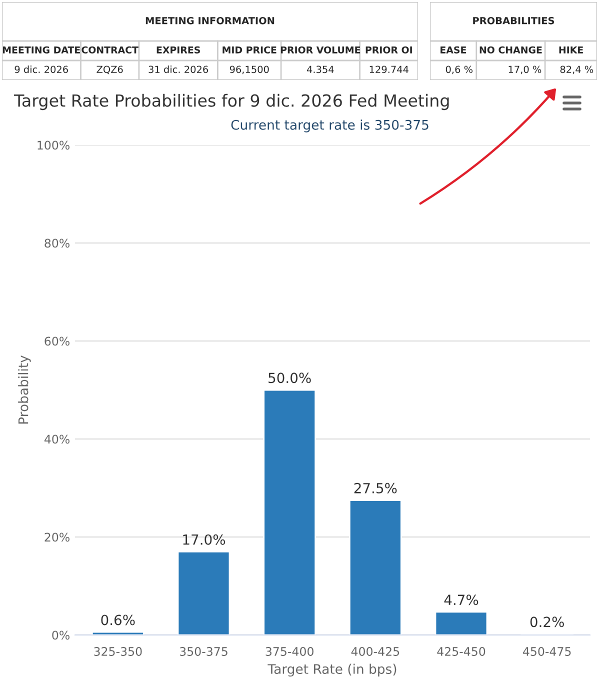 The image size is (605, 680). I want to click on y-tick-label: 20%, so click(57, 537).